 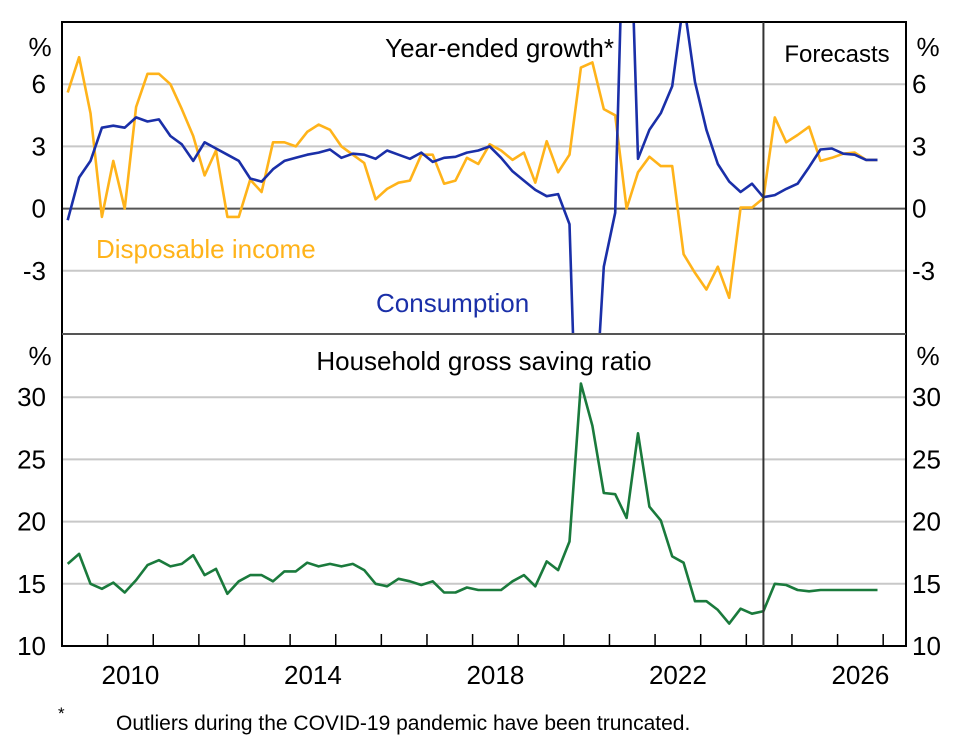 I want to click on y-tick-label-left: 3, so click(x=39, y=146).